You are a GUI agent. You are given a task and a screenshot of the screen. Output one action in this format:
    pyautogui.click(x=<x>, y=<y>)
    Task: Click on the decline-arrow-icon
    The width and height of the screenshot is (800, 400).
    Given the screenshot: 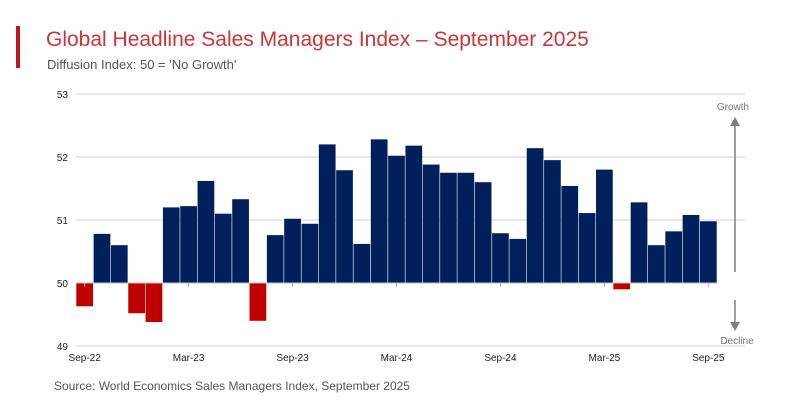 What is the action you would take?
    pyautogui.click(x=735, y=326)
    